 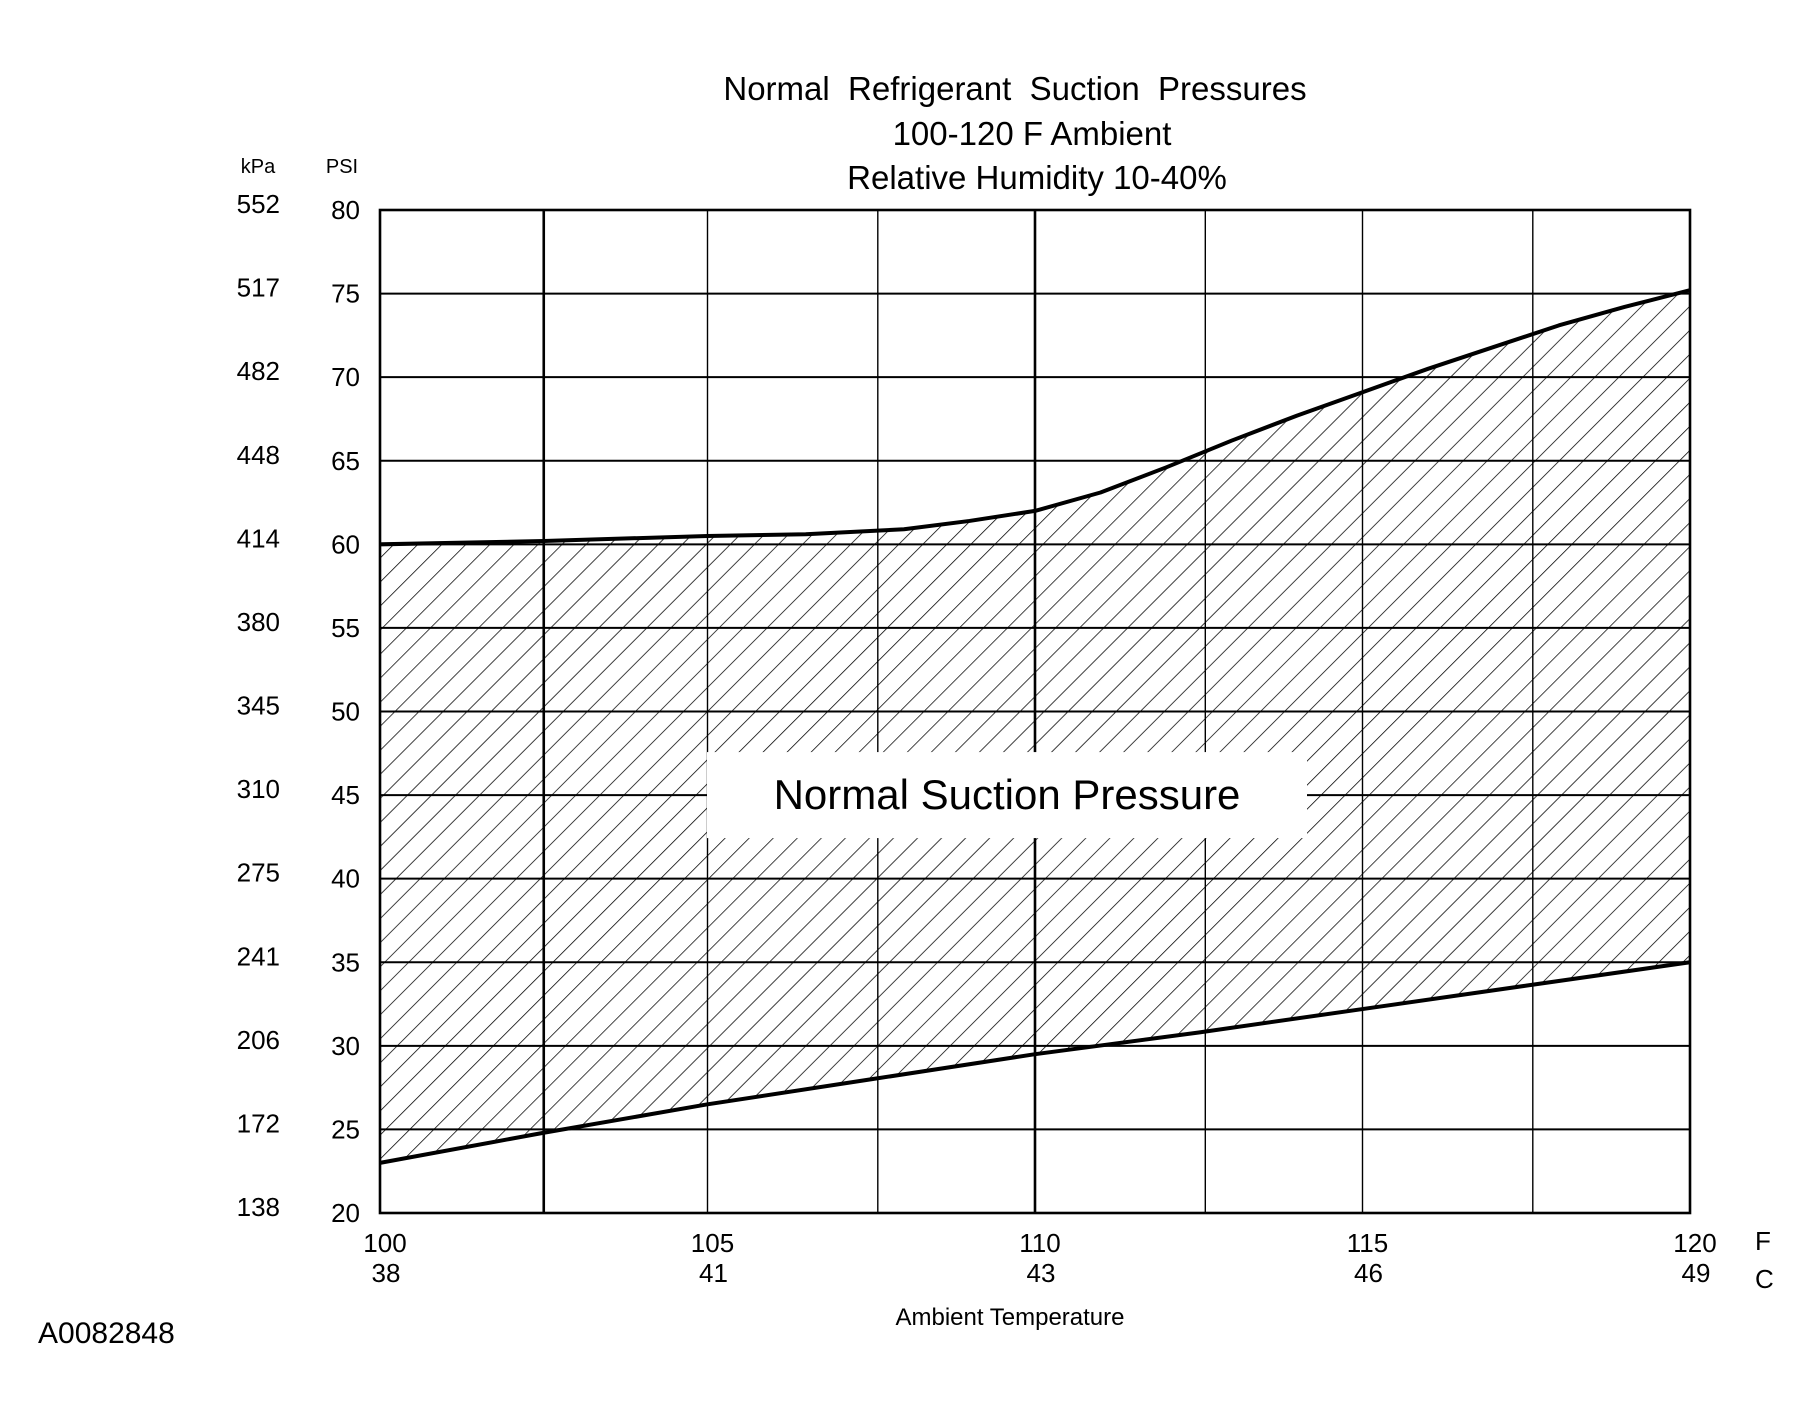 I want to click on y-tick-kpa: 206, so click(x=258, y=1040).